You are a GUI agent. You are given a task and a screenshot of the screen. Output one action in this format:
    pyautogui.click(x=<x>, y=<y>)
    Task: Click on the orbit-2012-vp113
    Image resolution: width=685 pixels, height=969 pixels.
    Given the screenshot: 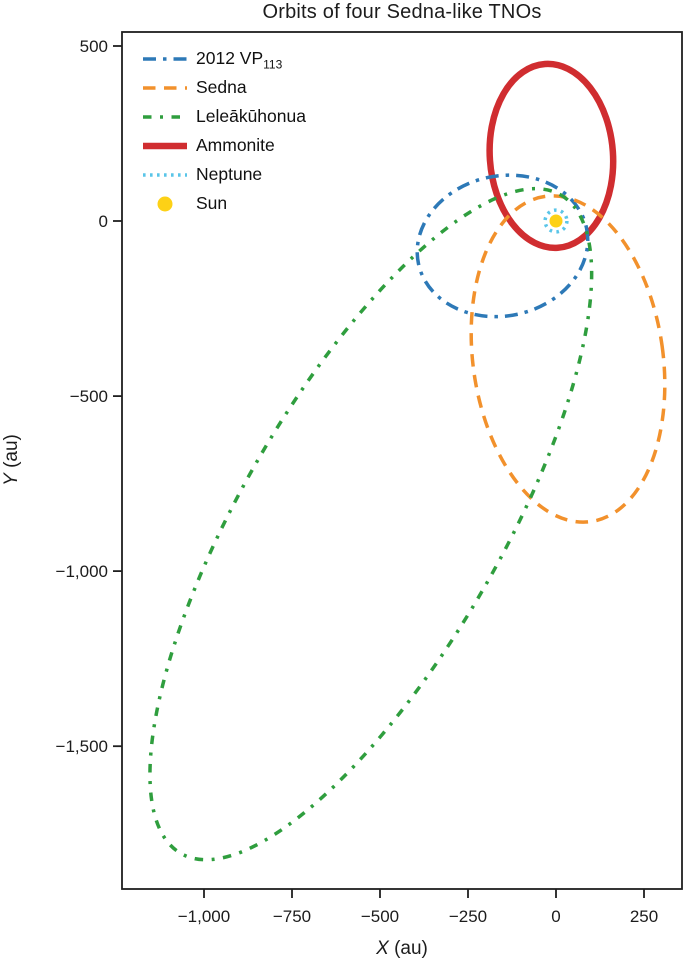 What is the action you would take?
    pyautogui.click(x=502, y=246)
    